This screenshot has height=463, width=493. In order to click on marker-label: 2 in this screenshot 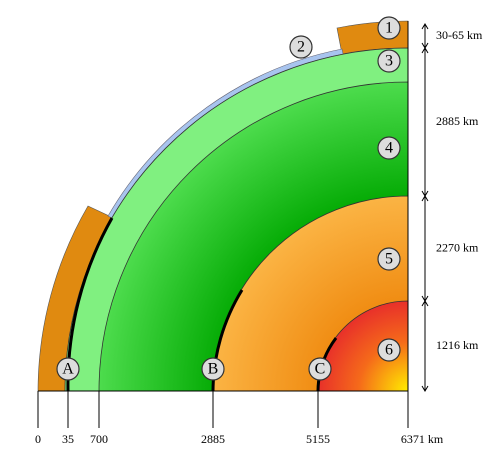, I will do `click(301, 47)`.